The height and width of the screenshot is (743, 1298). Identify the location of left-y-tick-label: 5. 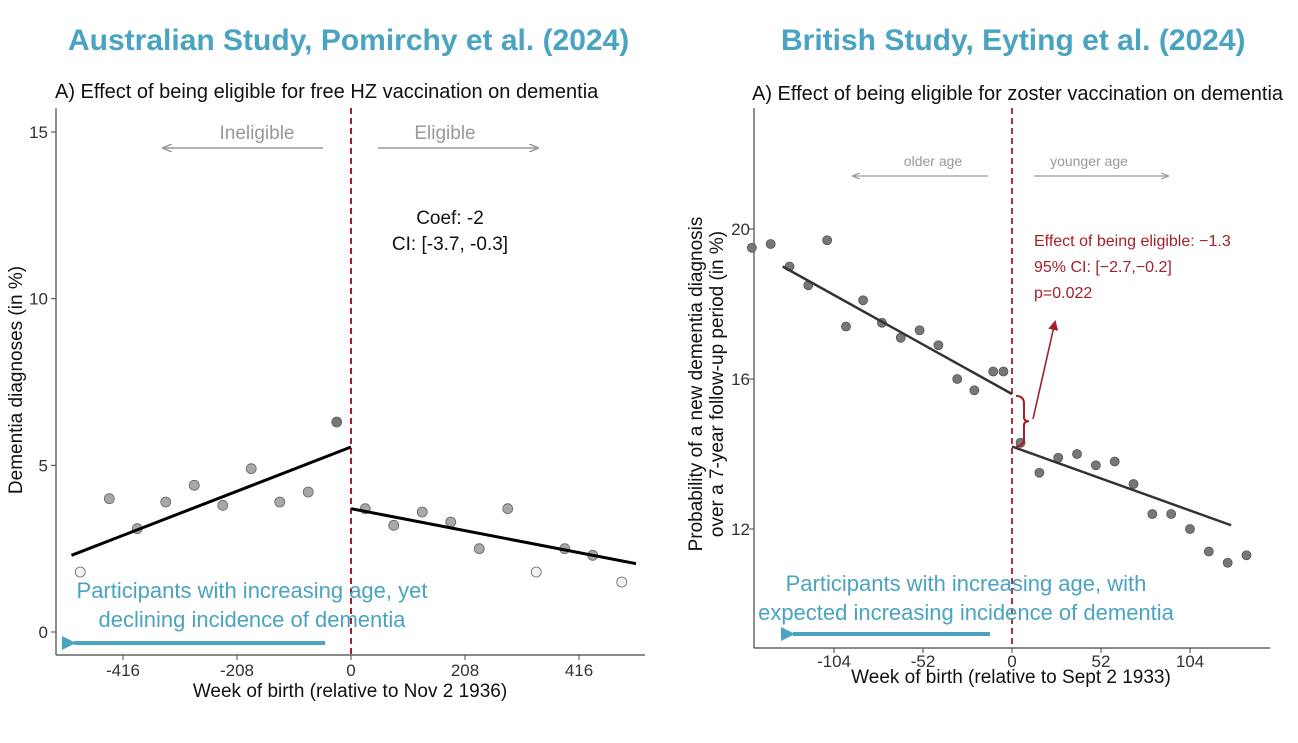
(43, 465).